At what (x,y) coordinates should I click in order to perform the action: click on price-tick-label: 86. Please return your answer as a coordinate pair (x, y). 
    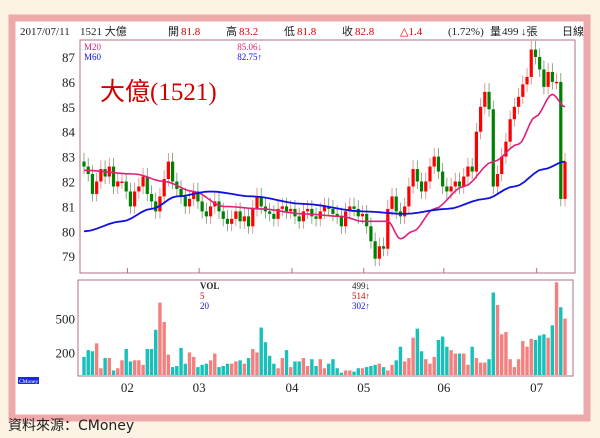
    Looking at the image, I should click on (69, 82).